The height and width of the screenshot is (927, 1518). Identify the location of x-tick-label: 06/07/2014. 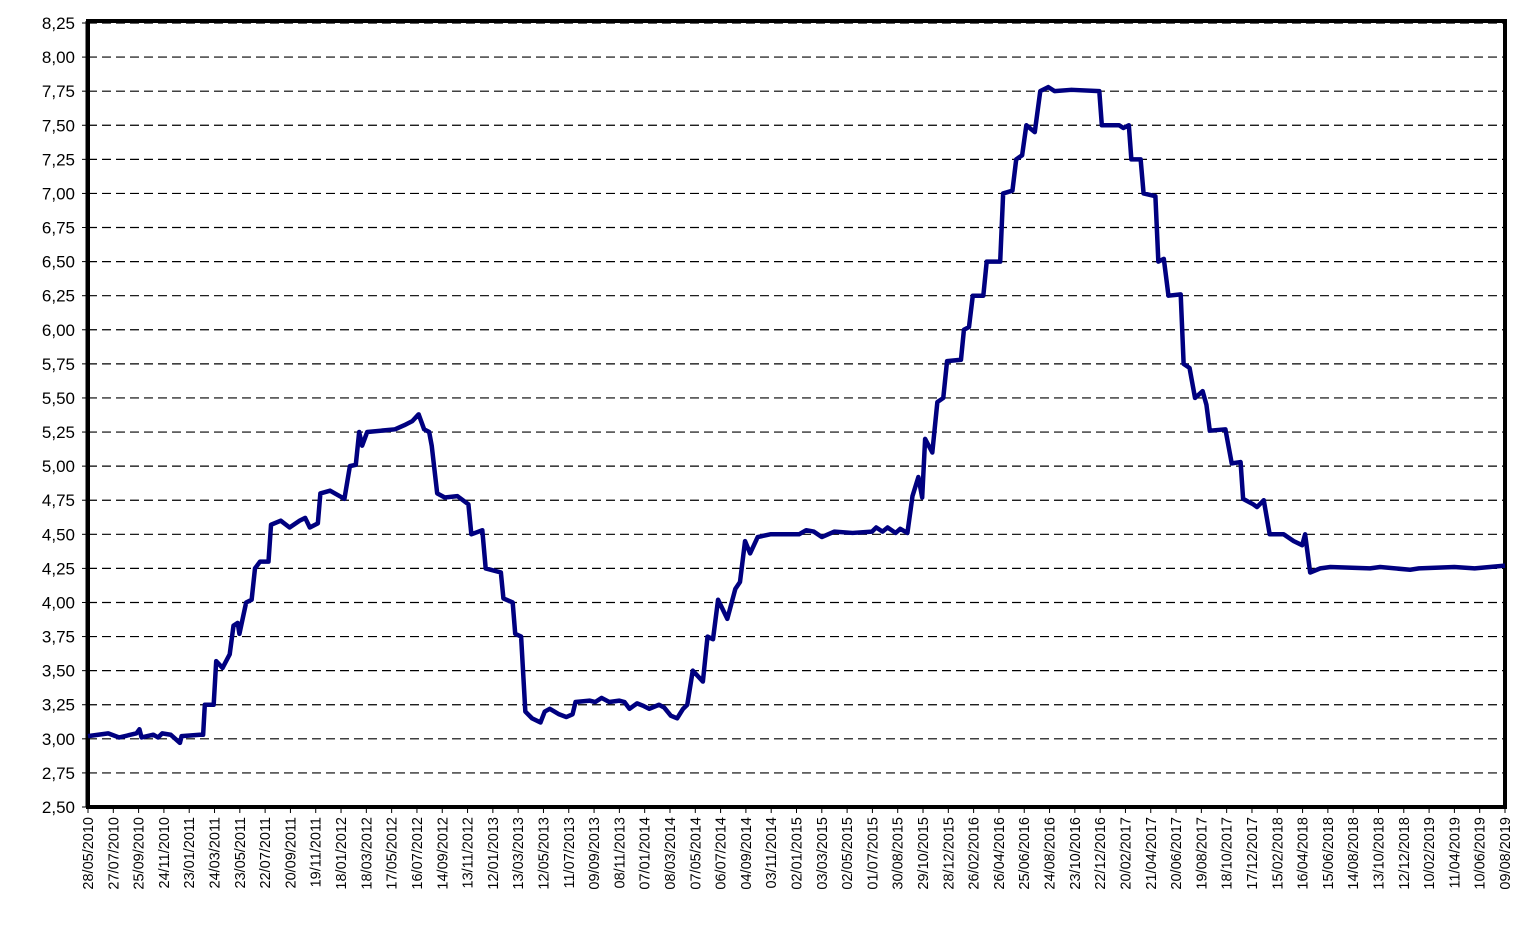
(722, 853).